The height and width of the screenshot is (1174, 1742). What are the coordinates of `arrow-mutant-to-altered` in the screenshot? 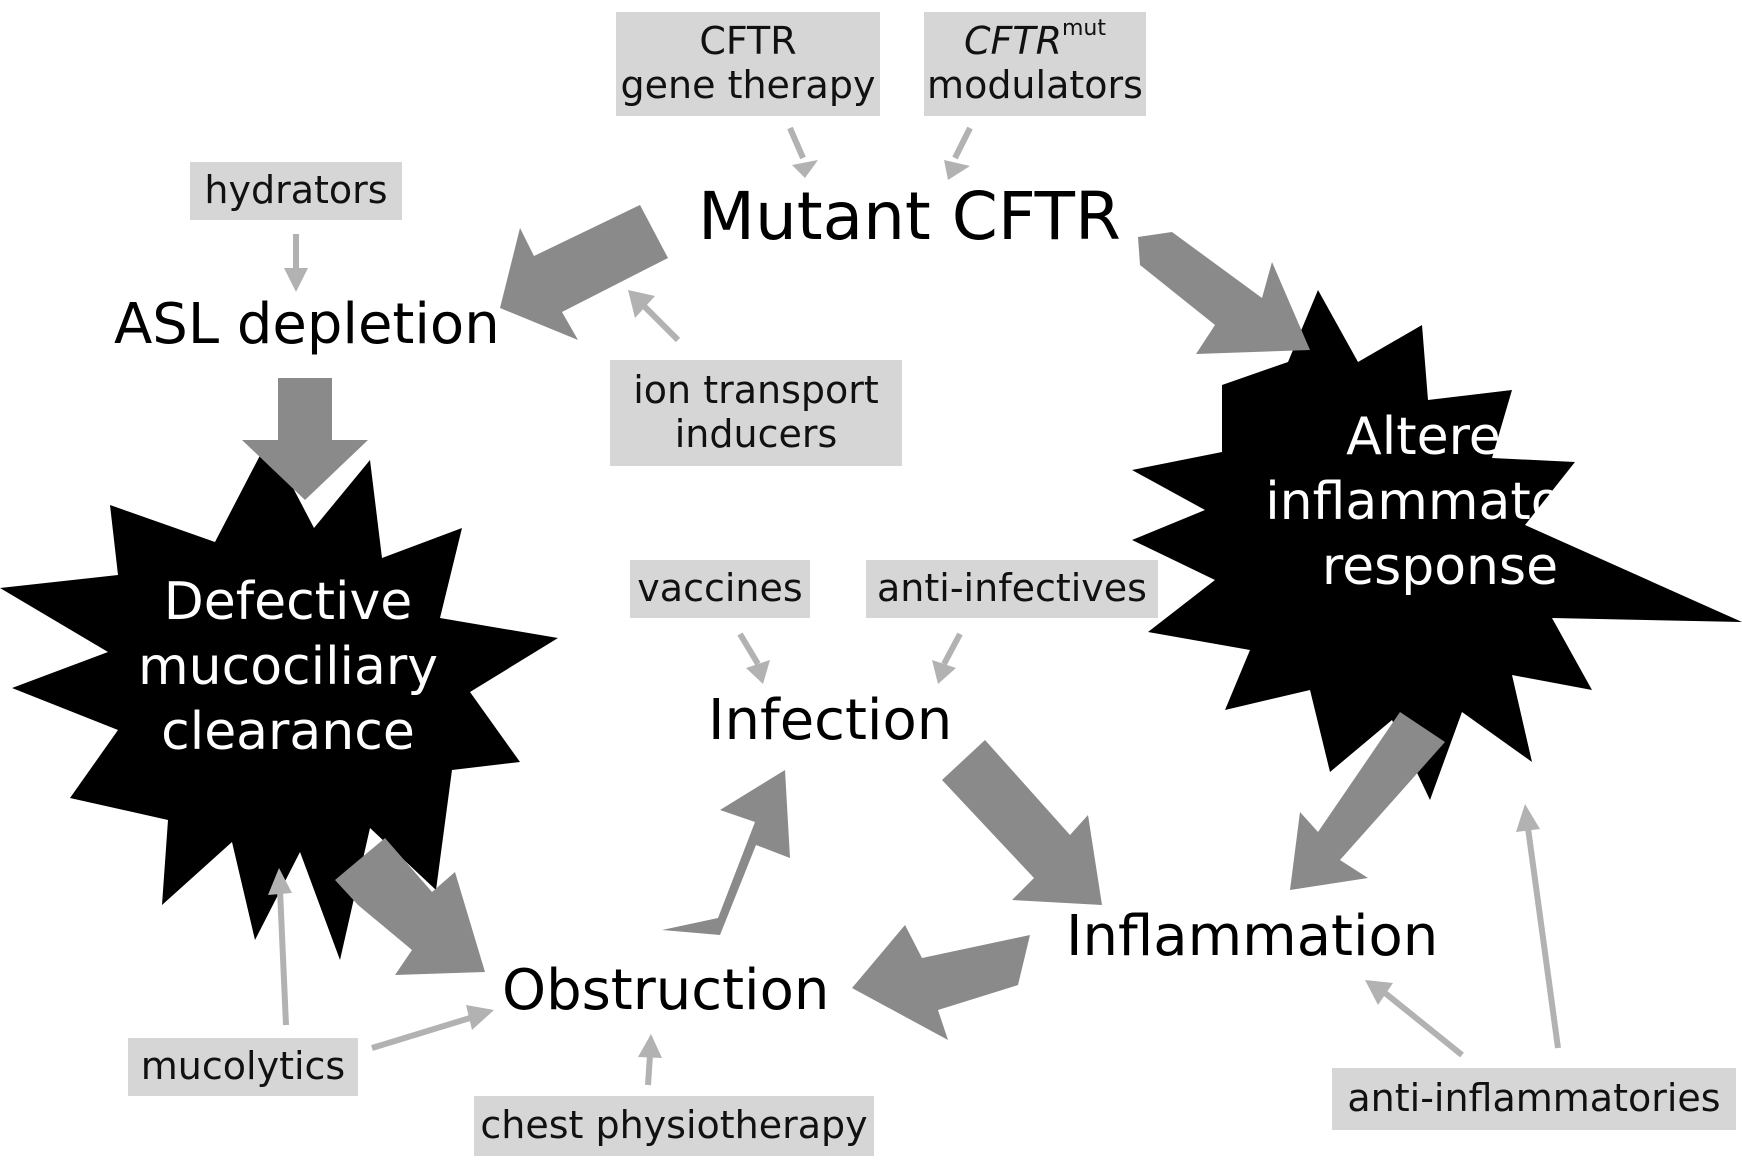 It's located at (1224, 293).